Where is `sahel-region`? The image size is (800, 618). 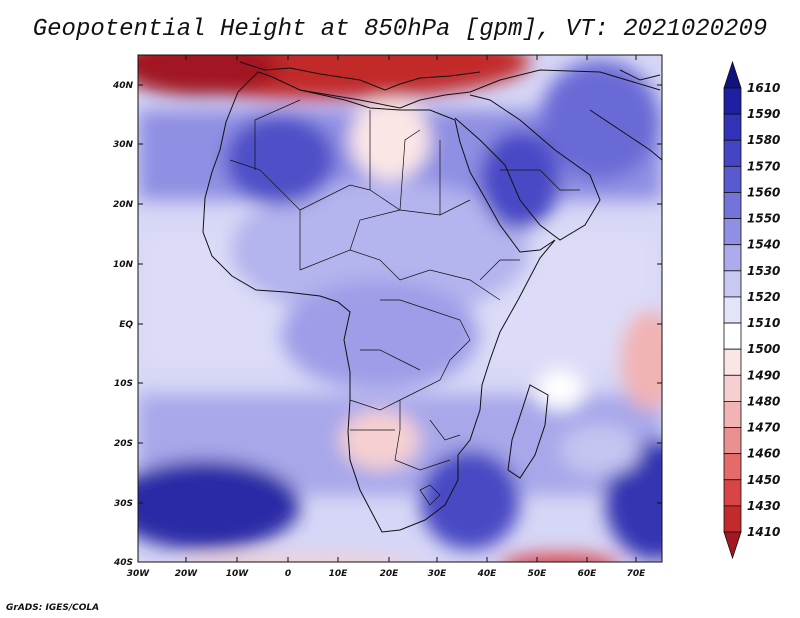
sahel-region is located at coordinates (380, 250).